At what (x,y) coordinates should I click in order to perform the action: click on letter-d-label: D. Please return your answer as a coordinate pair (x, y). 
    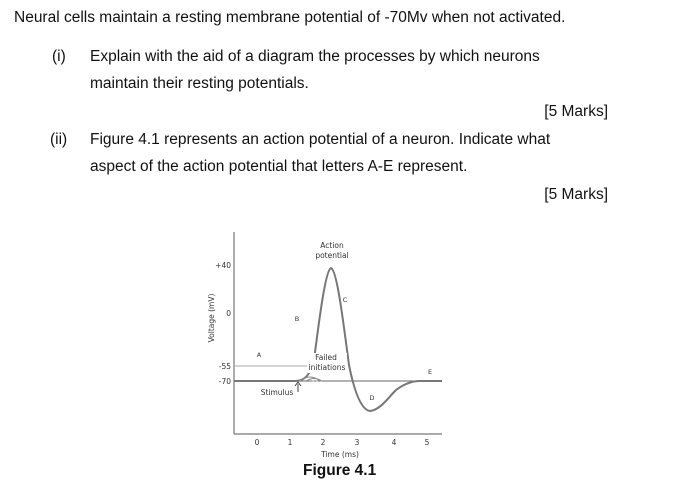
    Looking at the image, I should click on (371, 398).